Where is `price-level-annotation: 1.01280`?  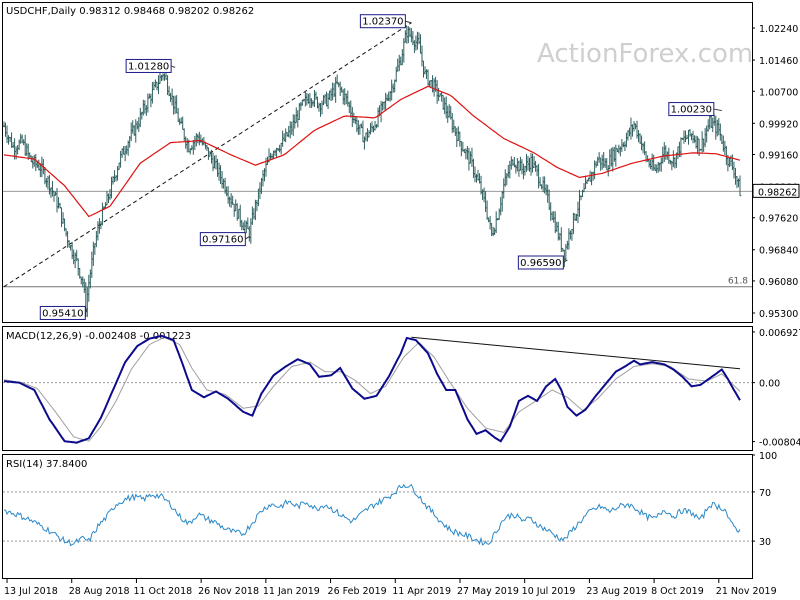
price-level-annotation: 1.01280 is located at coordinates (150, 65).